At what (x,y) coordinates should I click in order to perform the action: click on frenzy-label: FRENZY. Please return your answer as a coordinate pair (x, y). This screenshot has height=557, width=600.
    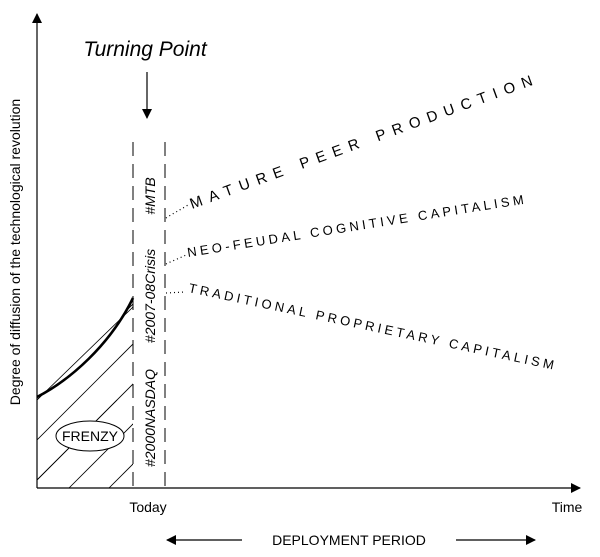
    Looking at the image, I should click on (90, 436).